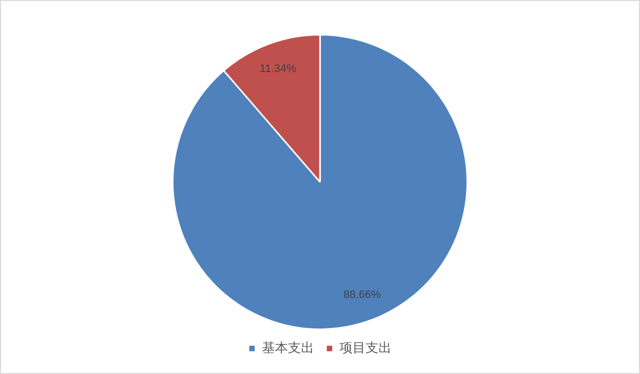  I want to click on data-label: 88.66%, so click(362, 295).